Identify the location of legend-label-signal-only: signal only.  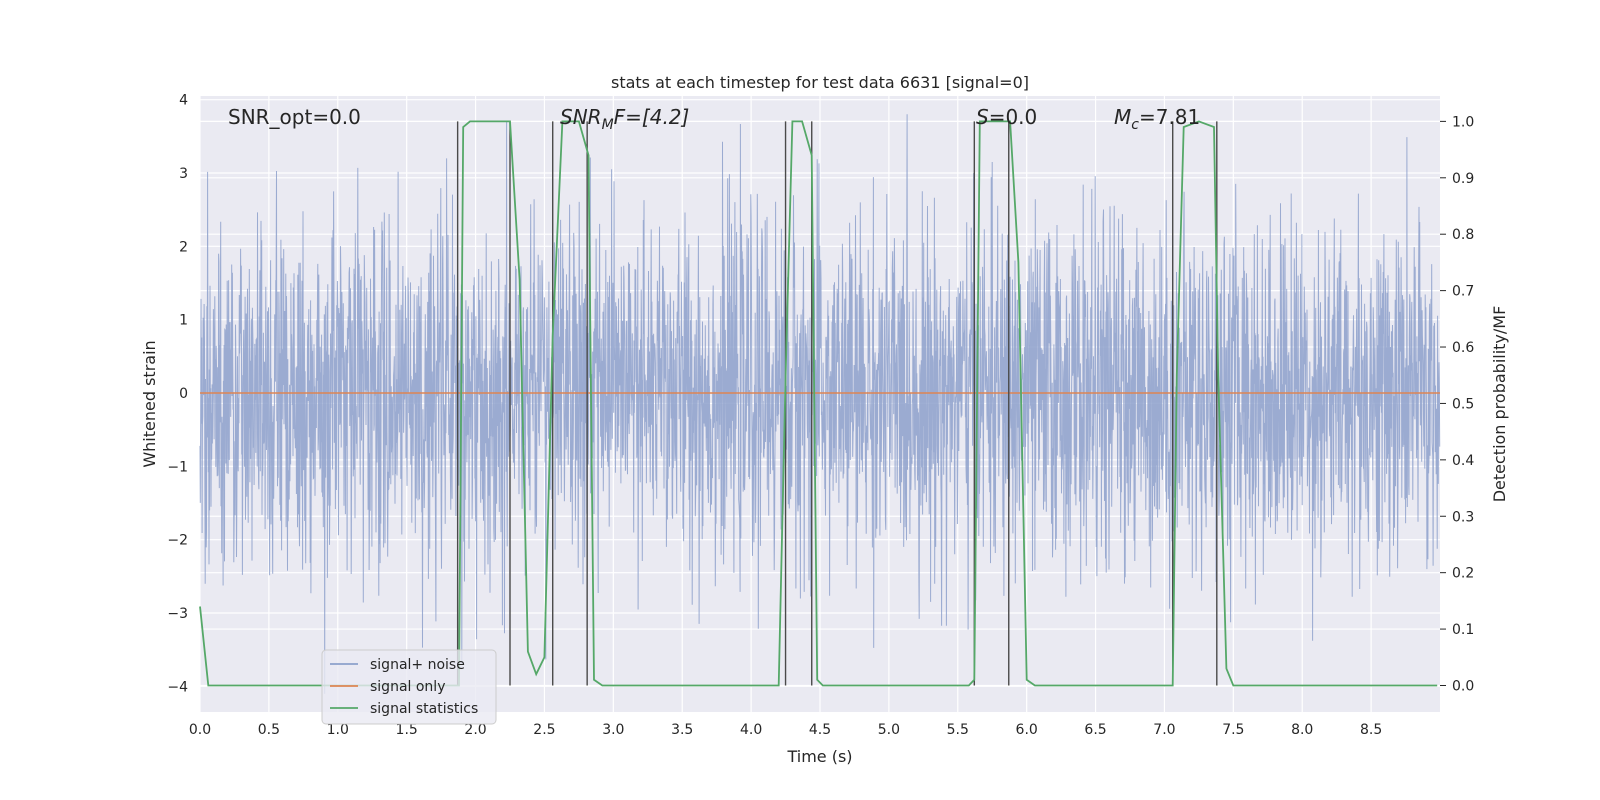
(407, 687).